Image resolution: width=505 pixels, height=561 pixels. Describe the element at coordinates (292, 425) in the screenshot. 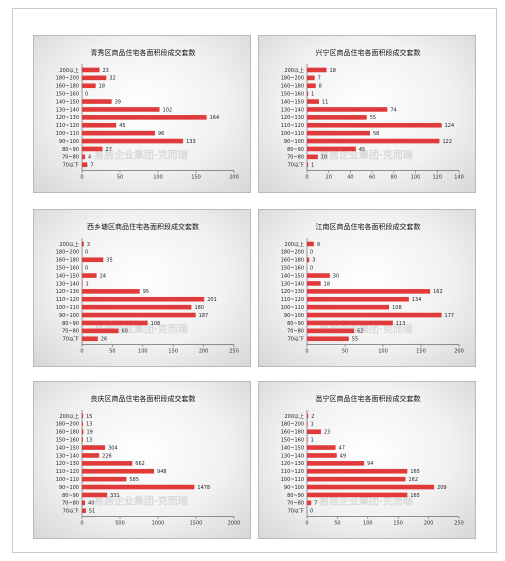

I see `category-label: 180~200` at that location.